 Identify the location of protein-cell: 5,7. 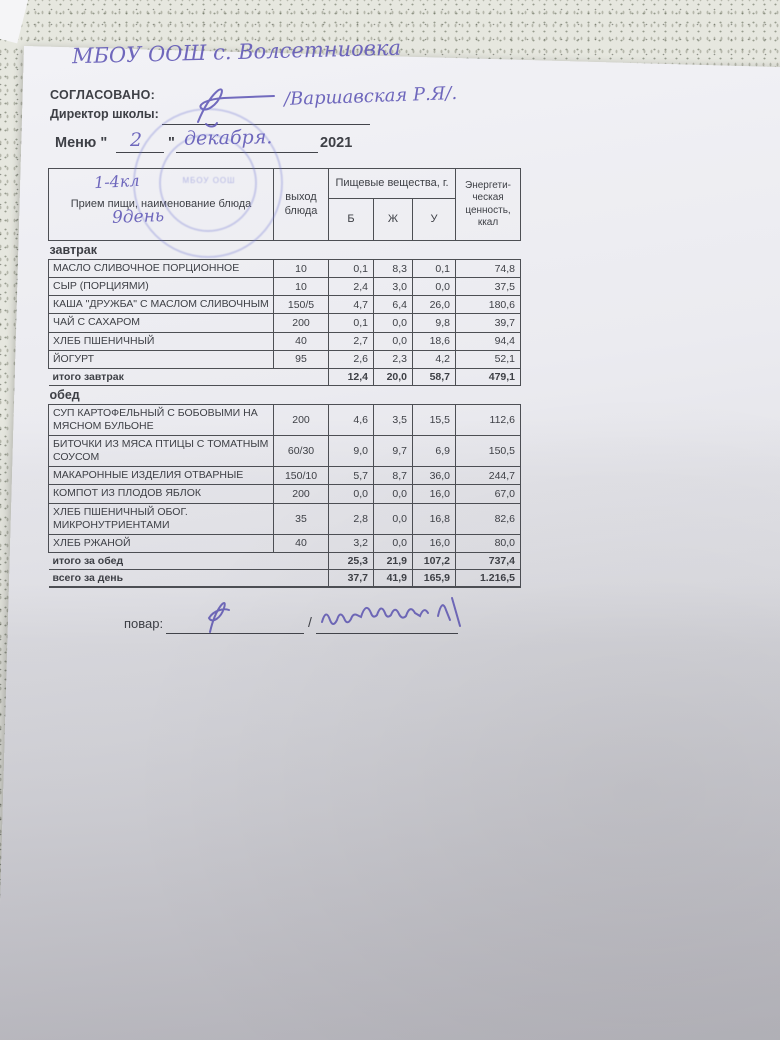
(351, 476).